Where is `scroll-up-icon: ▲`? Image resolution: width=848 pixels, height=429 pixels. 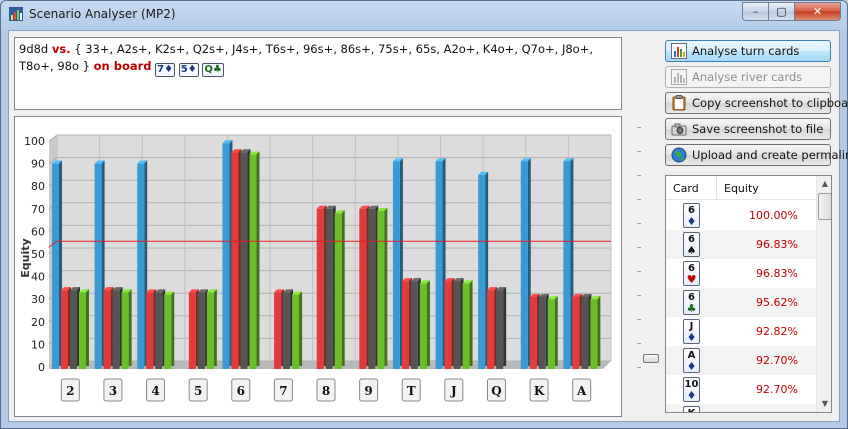 scroll-up-icon: ▲ is located at coordinates (825, 183).